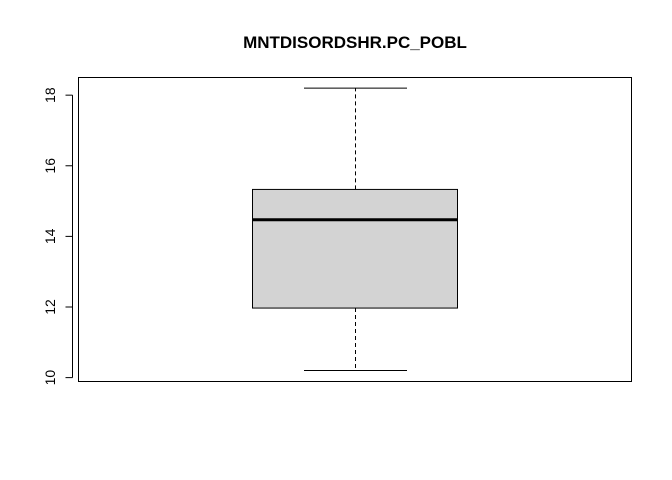  I want to click on y-tick-label: 14, so click(50, 236).